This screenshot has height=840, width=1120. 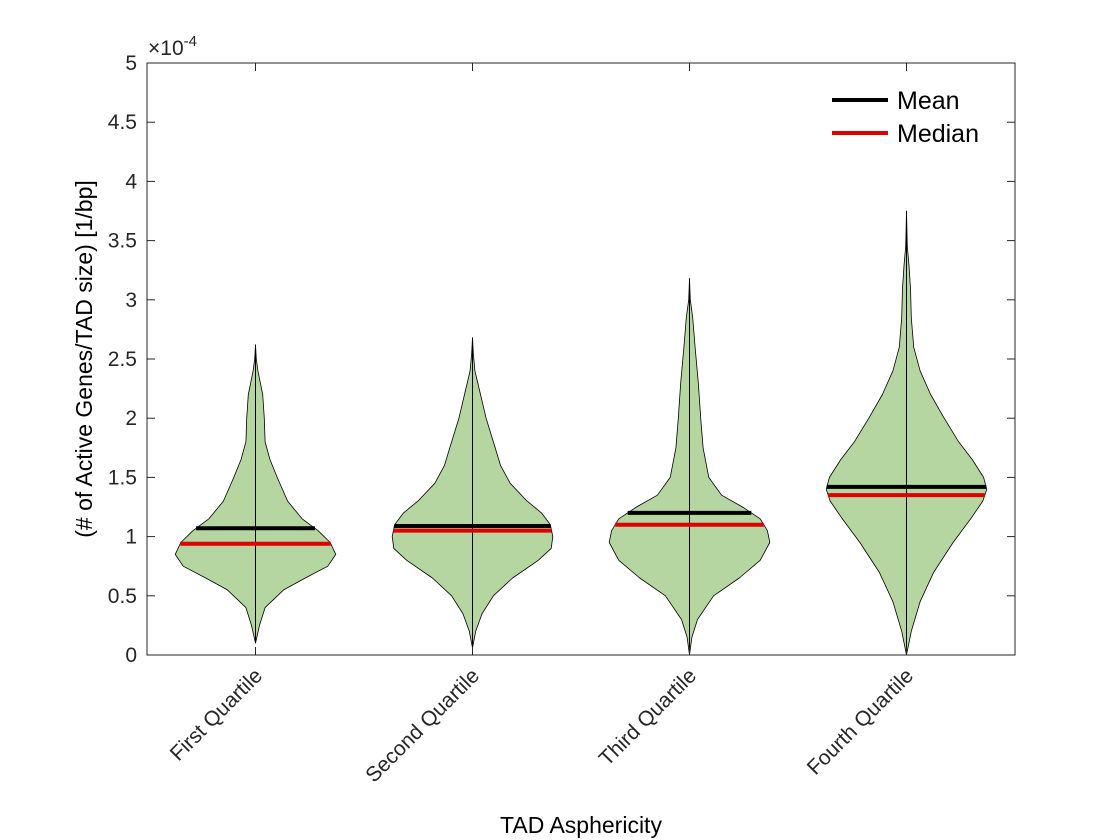 What do you see at coordinates (928, 101) in the screenshot?
I see `legend-label-mean: Mean` at bounding box center [928, 101].